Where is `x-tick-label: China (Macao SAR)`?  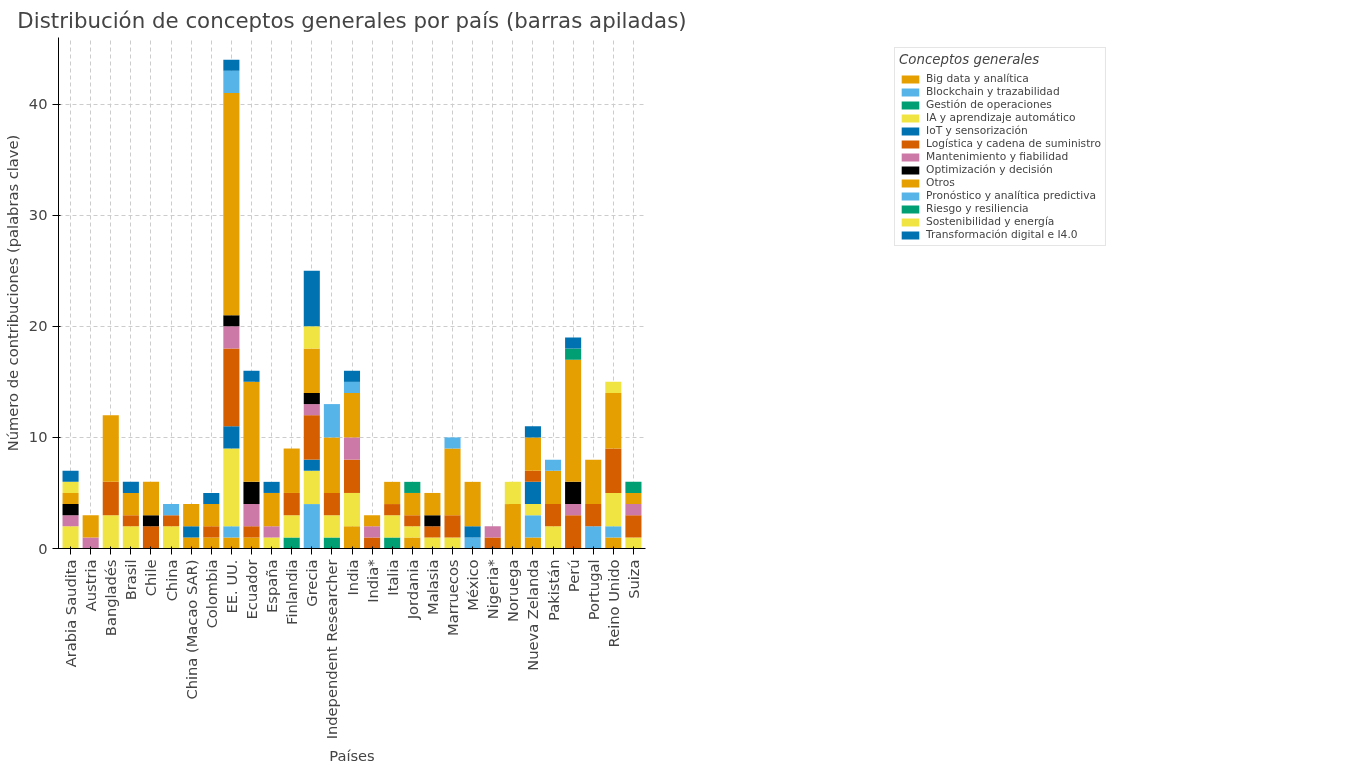 x-tick-label: China (Macao SAR) is located at coordinates (191, 629).